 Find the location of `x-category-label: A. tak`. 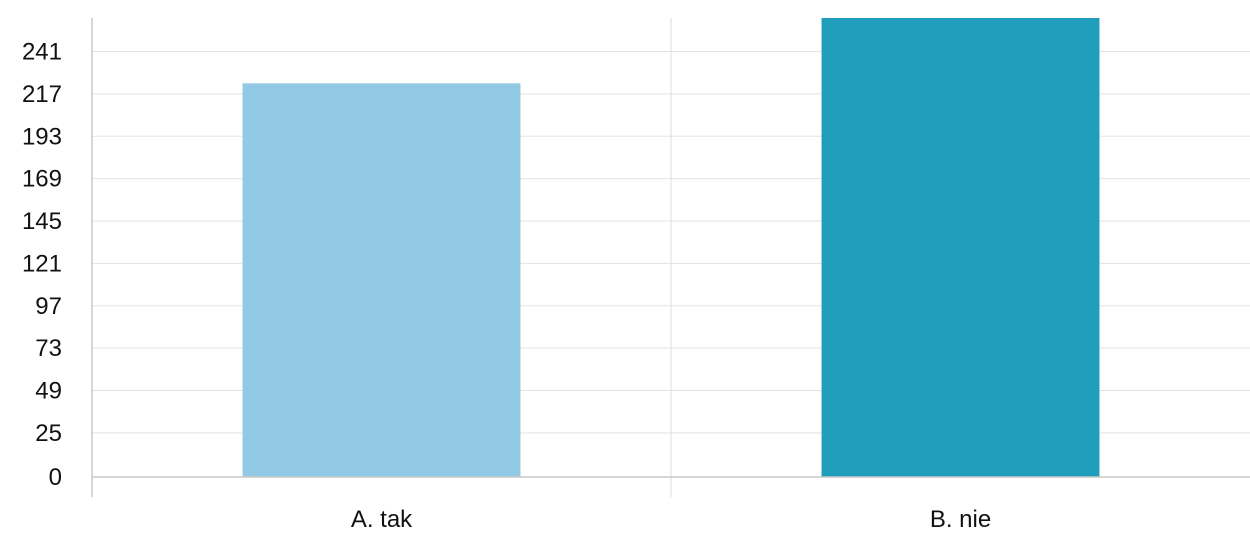

x-category-label: A. tak is located at coordinates (382, 519).